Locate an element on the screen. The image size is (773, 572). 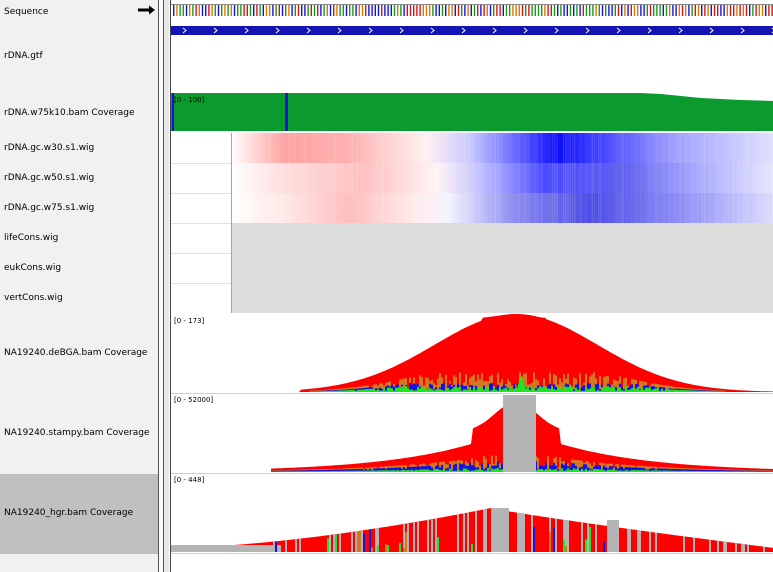
gene-feature is located at coordinates (472, 30).